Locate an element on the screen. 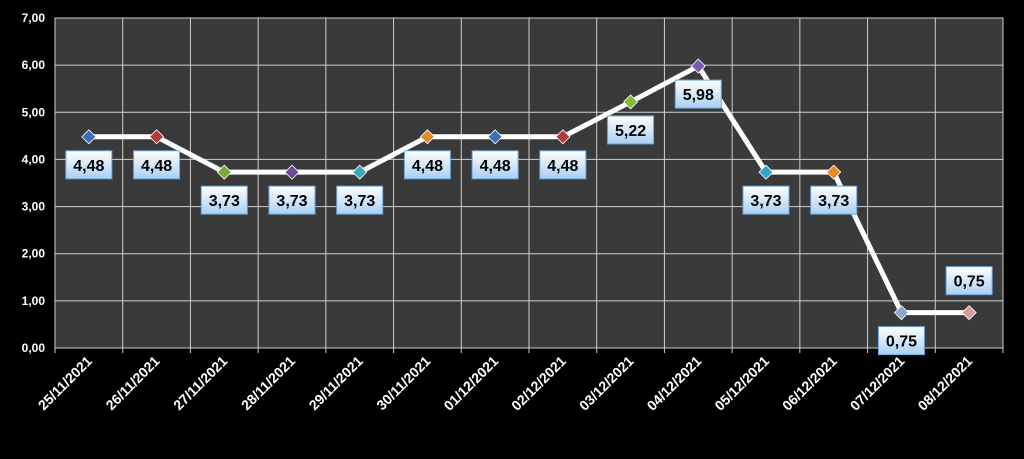 The width and height of the screenshot is (1024, 459). x-tick-label: 26/11/2021 is located at coordinates (132, 383).